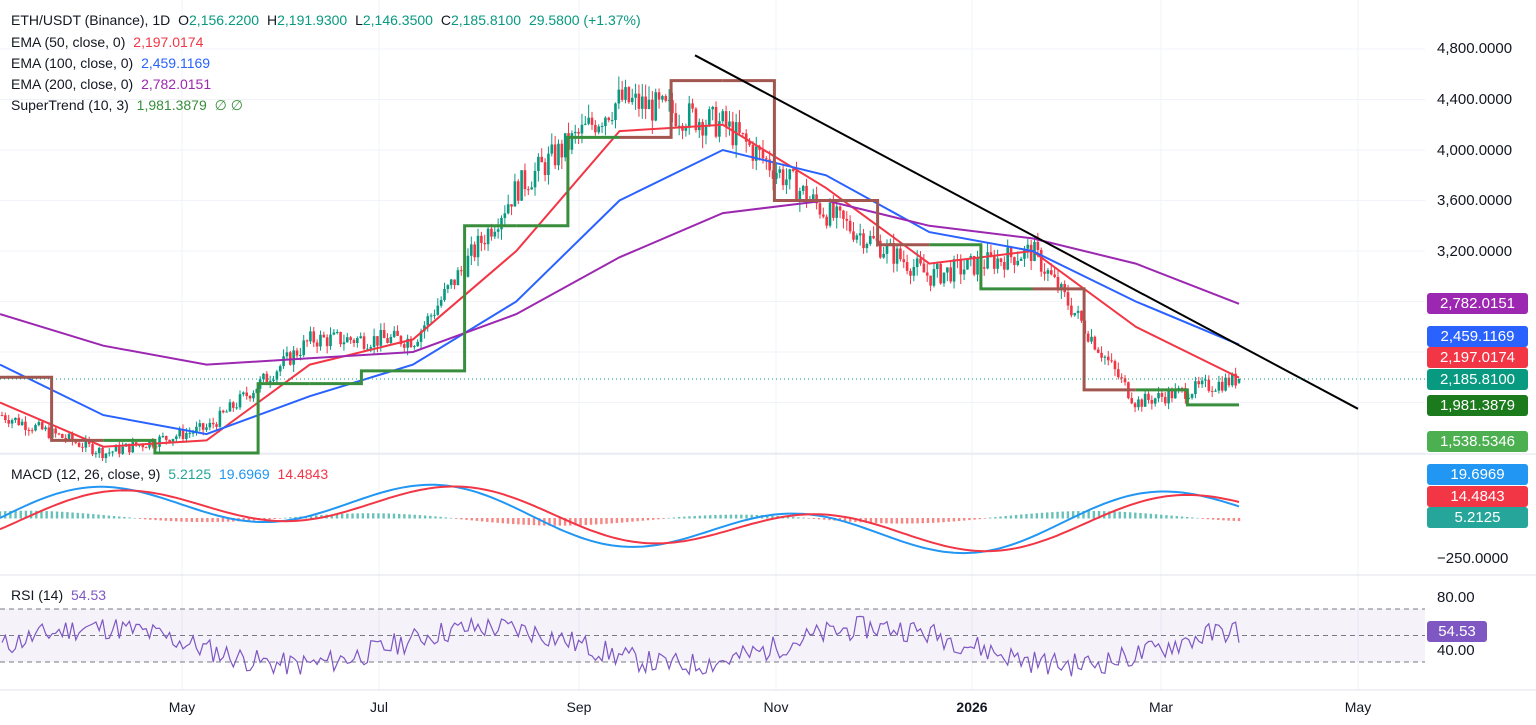 Image resolution: width=1536 pixels, height=725 pixels. Describe the element at coordinates (113, 84) in the screenshot. I see `ema200-legend: EMA (200, close, 0) 2,782.0151` at that location.